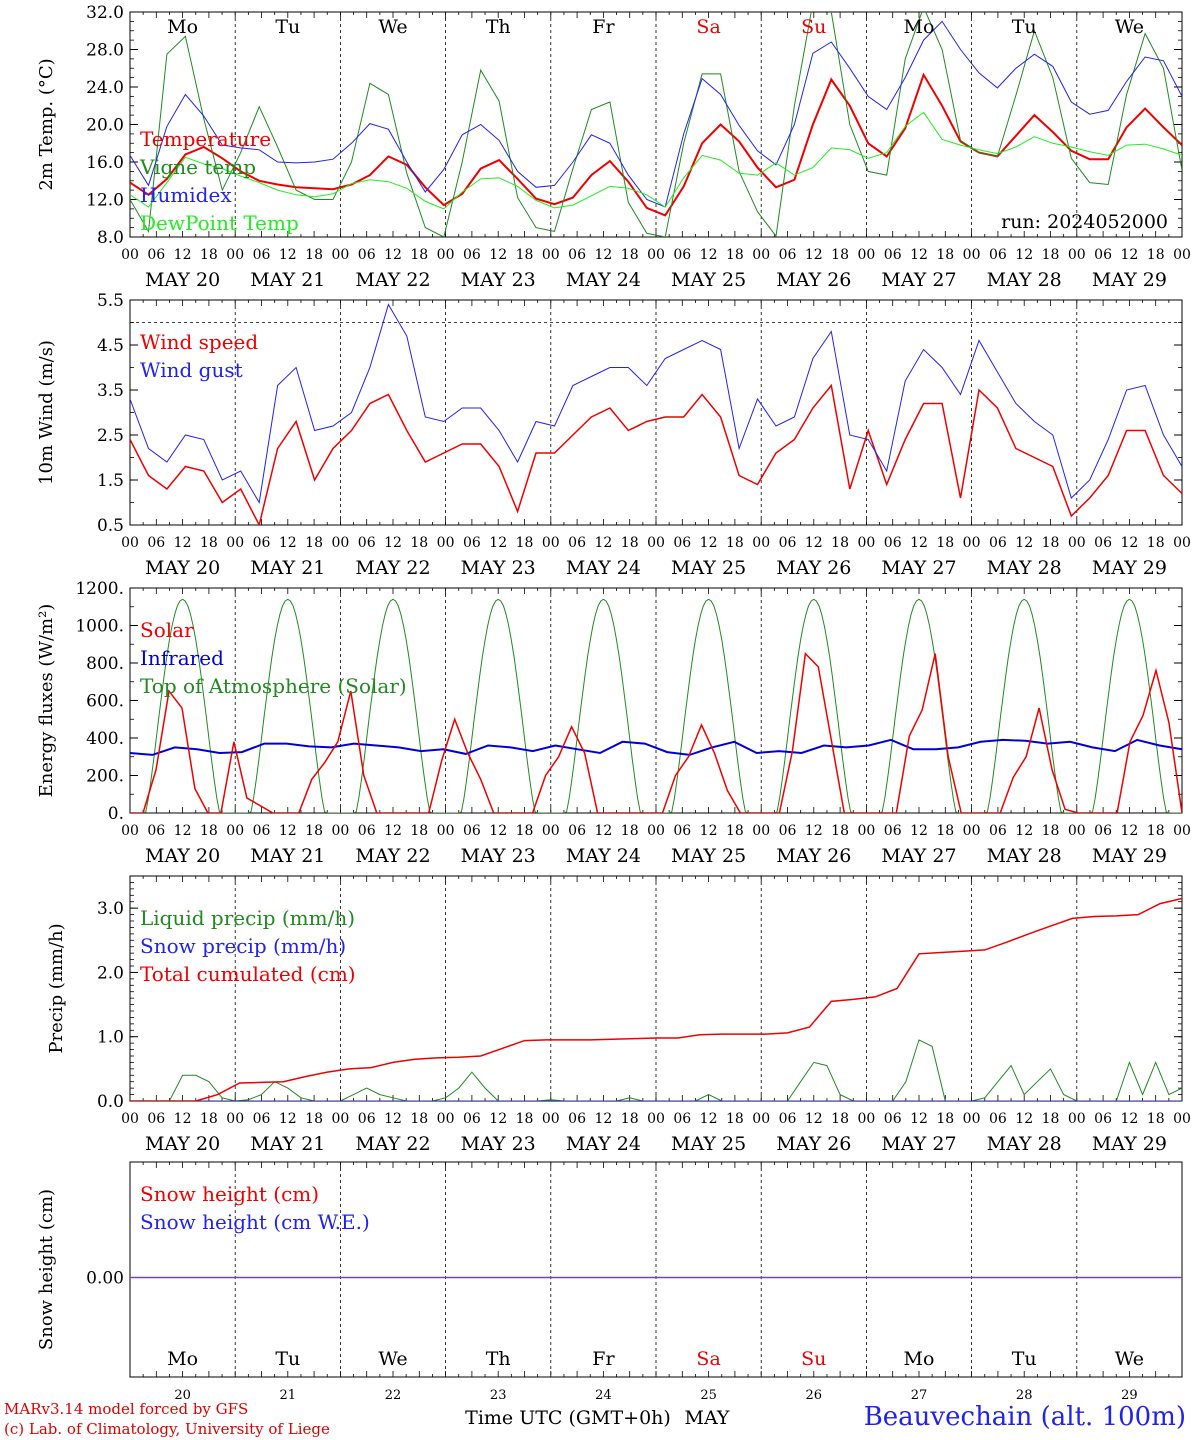  Describe the element at coordinates (708, 27) in the screenshot. I see `weekday-label: Sa` at that location.